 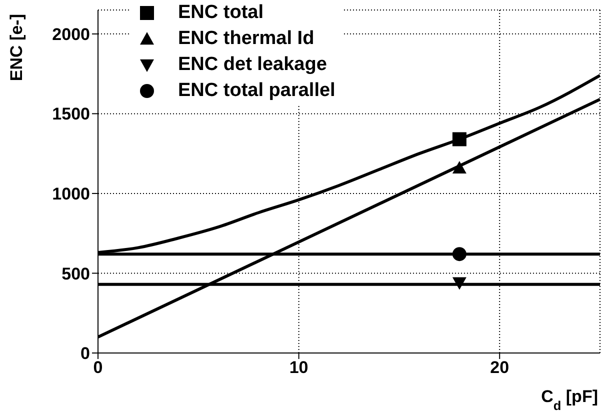 What do you see at coordinates (569, 399) in the screenshot?
I see `x-axis-title: C$_{d}$ [pF]` at bounding box center [569, 399].